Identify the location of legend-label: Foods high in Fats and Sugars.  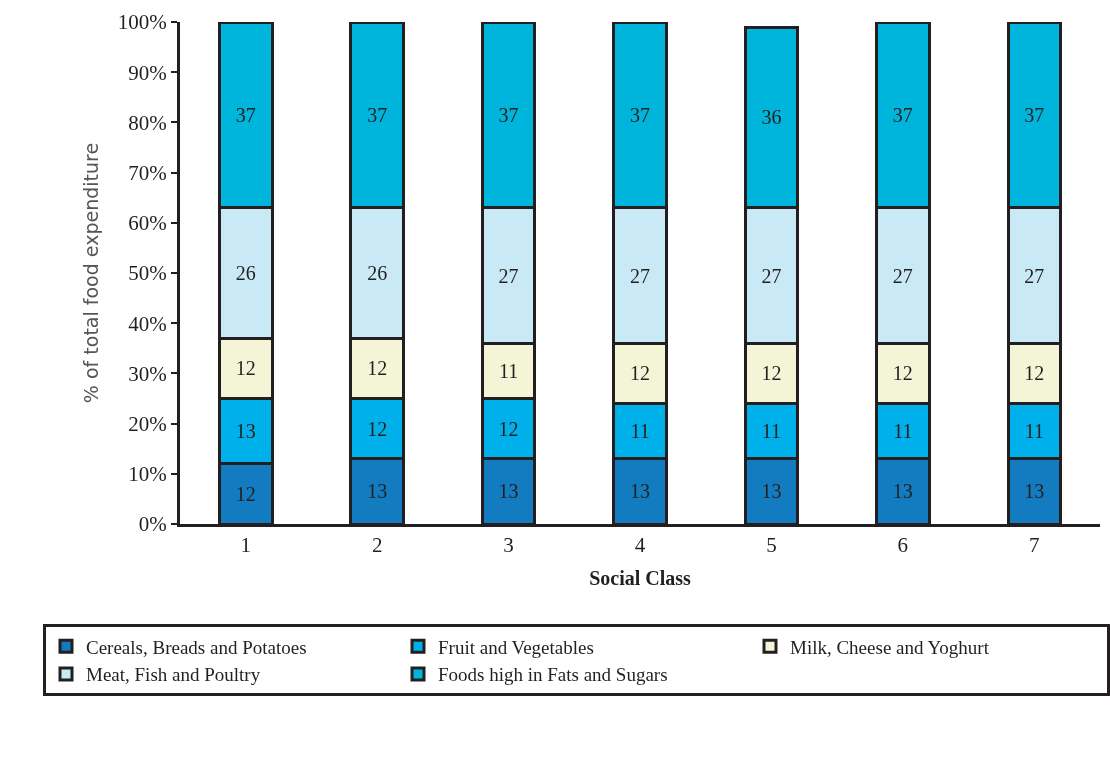
(553, 675).